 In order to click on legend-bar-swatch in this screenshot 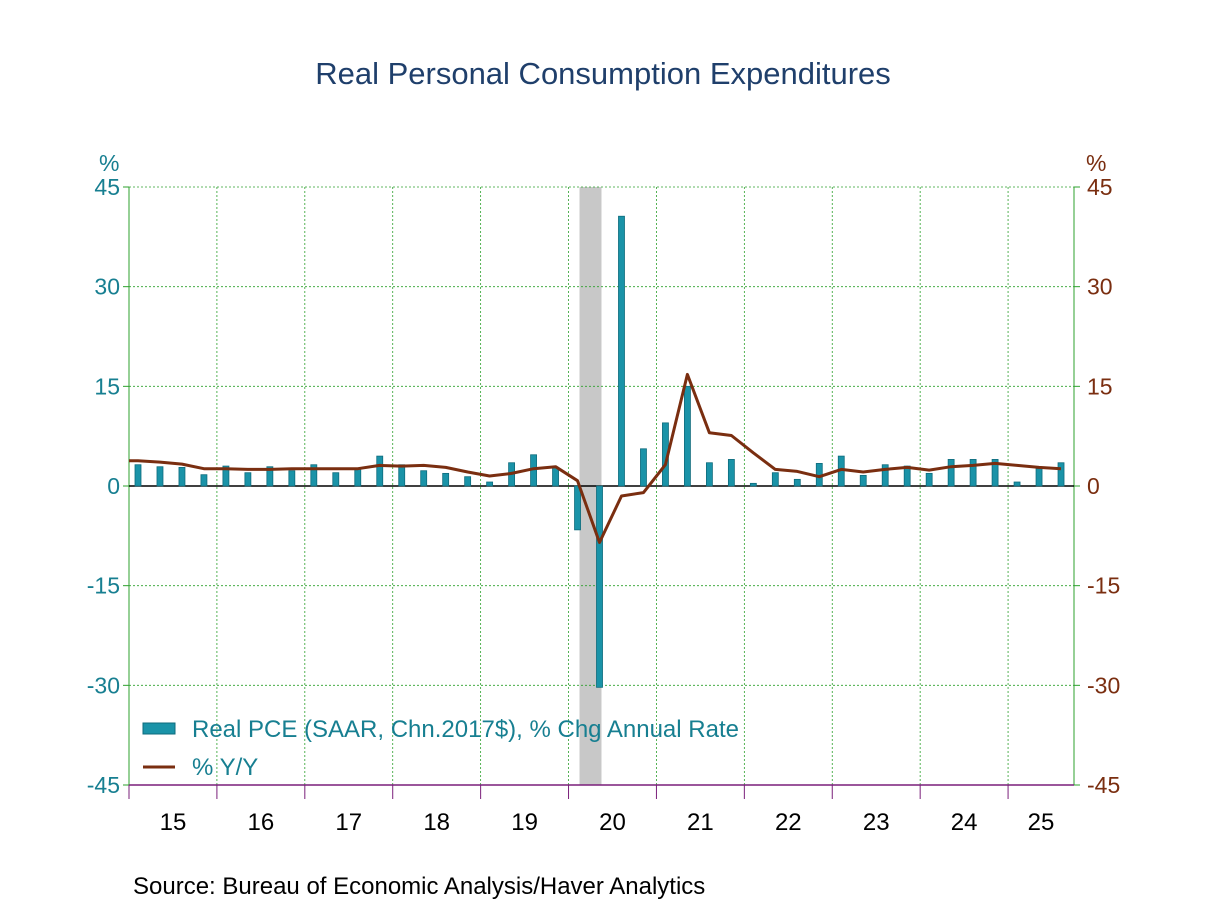, I will do `click(159, 728)`.